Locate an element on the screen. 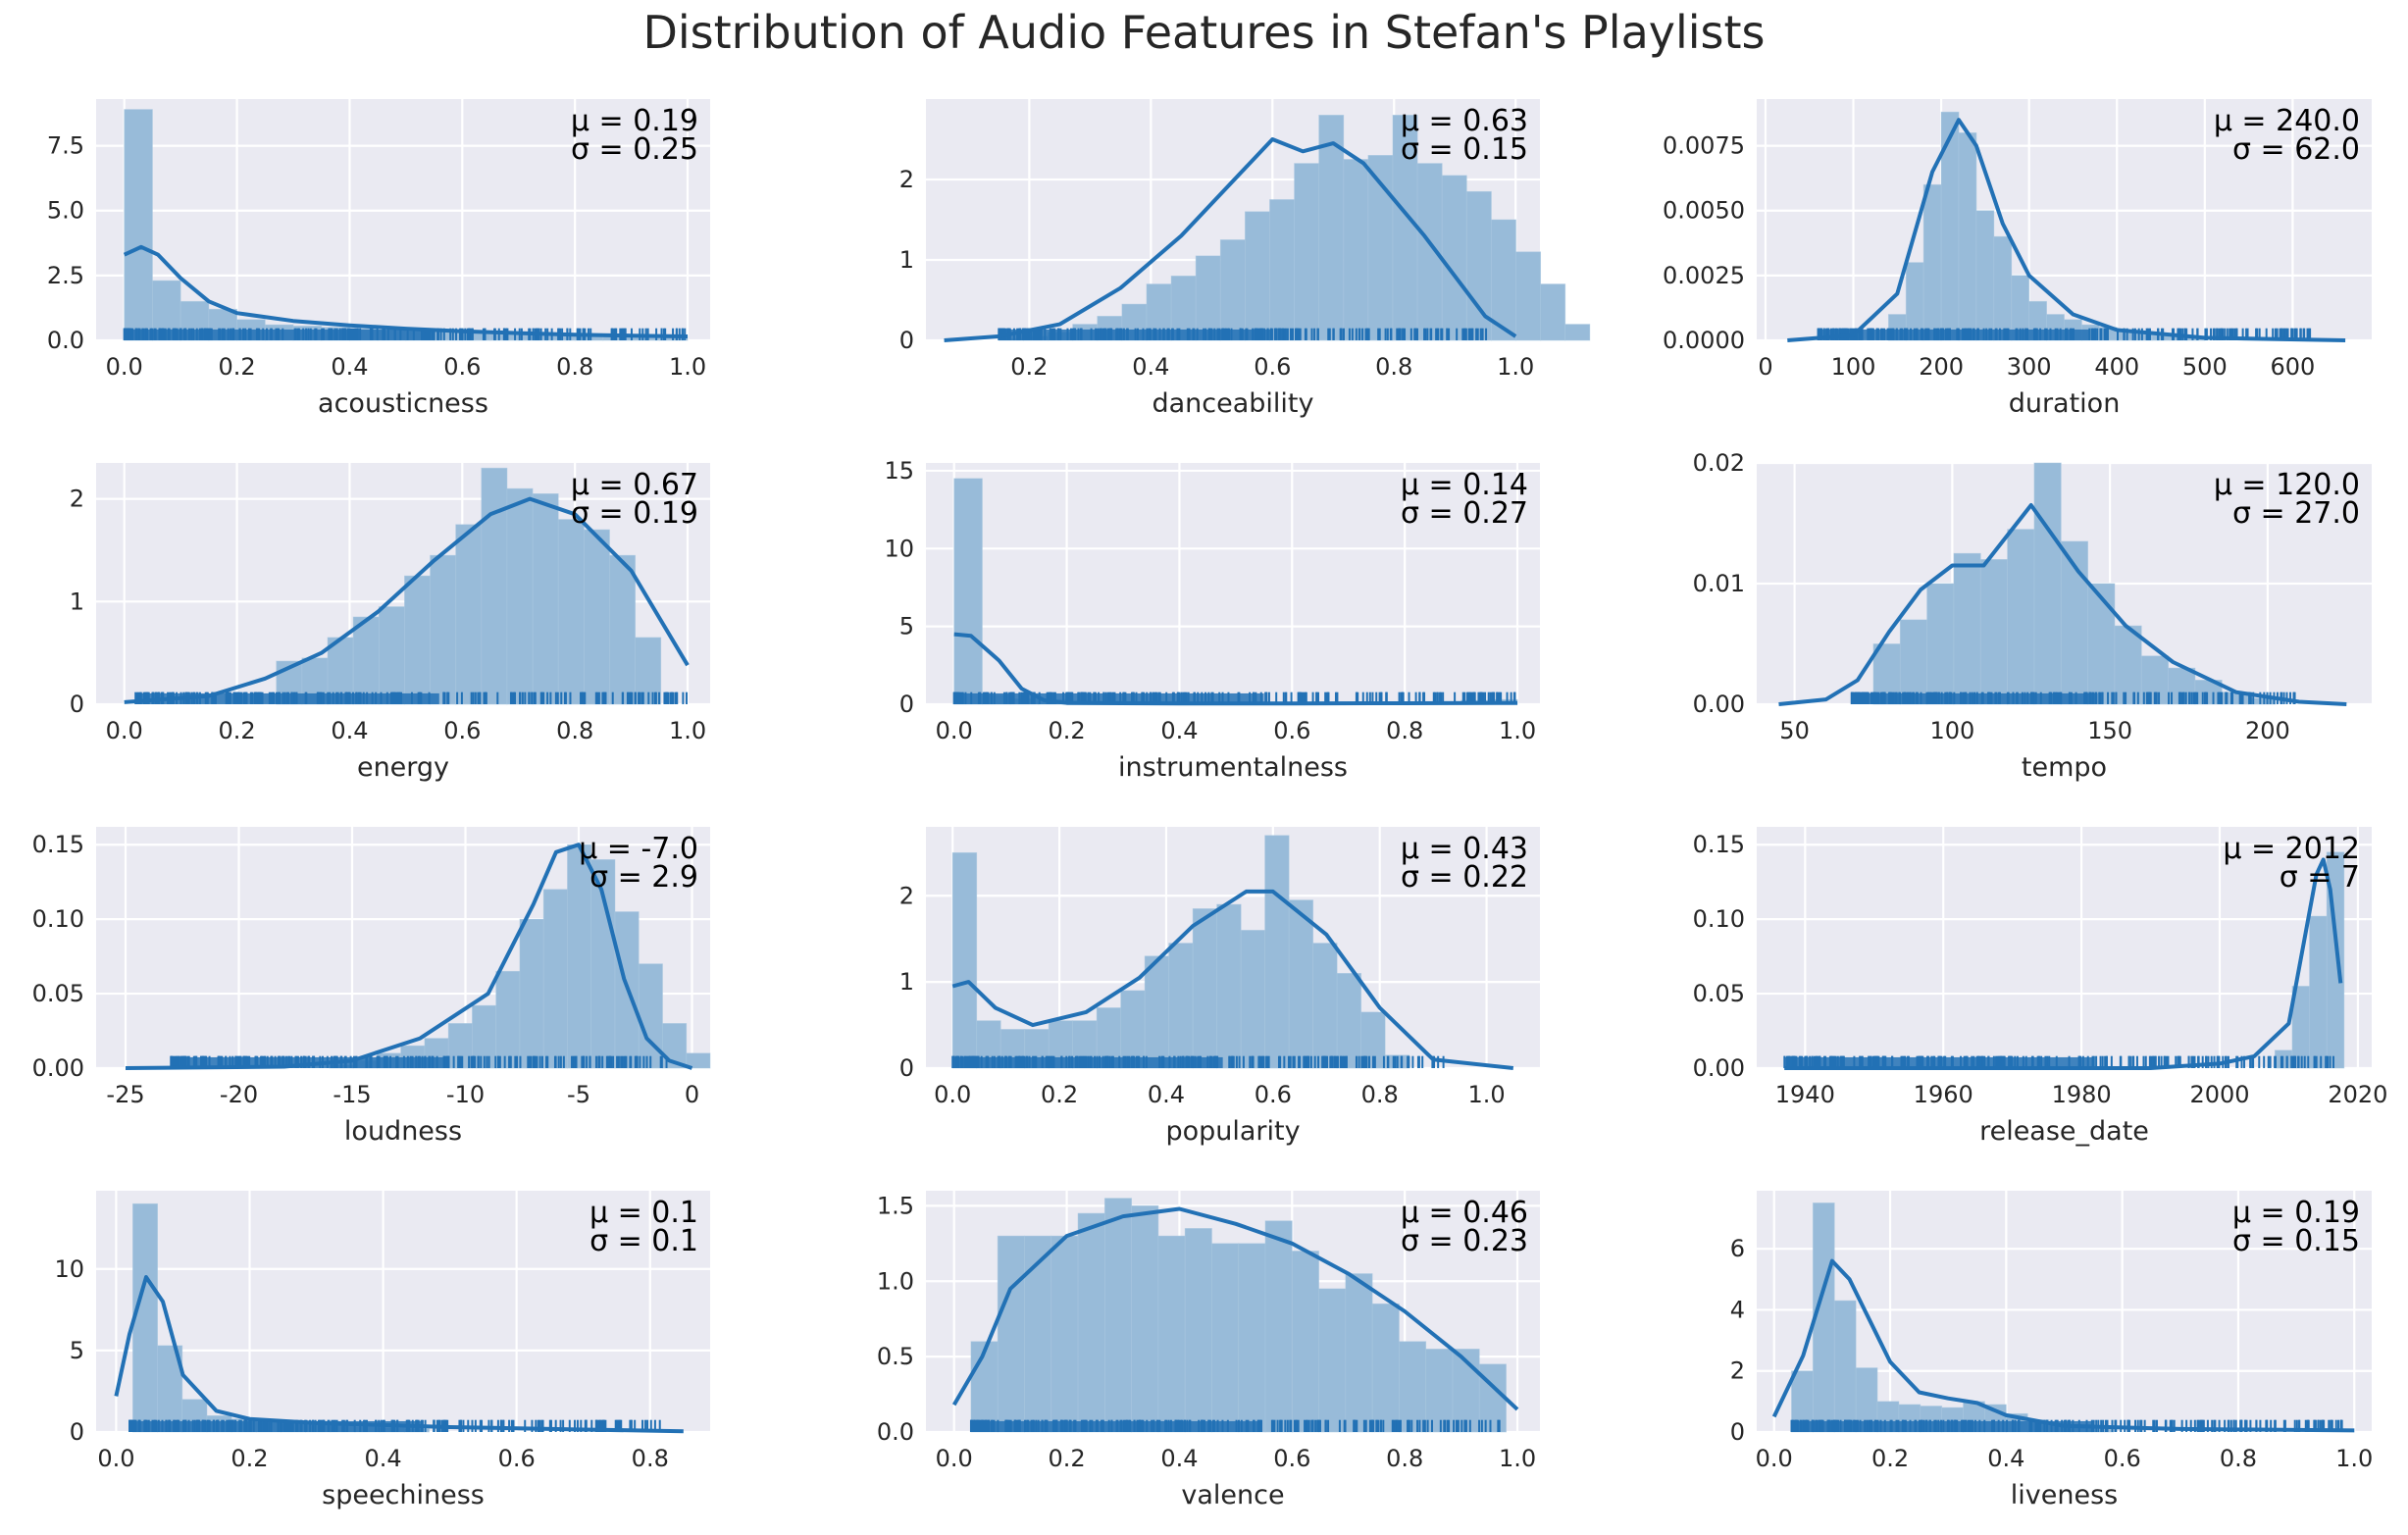  y-tick-label: 0.0050 is located at coordinates (1704, 211).